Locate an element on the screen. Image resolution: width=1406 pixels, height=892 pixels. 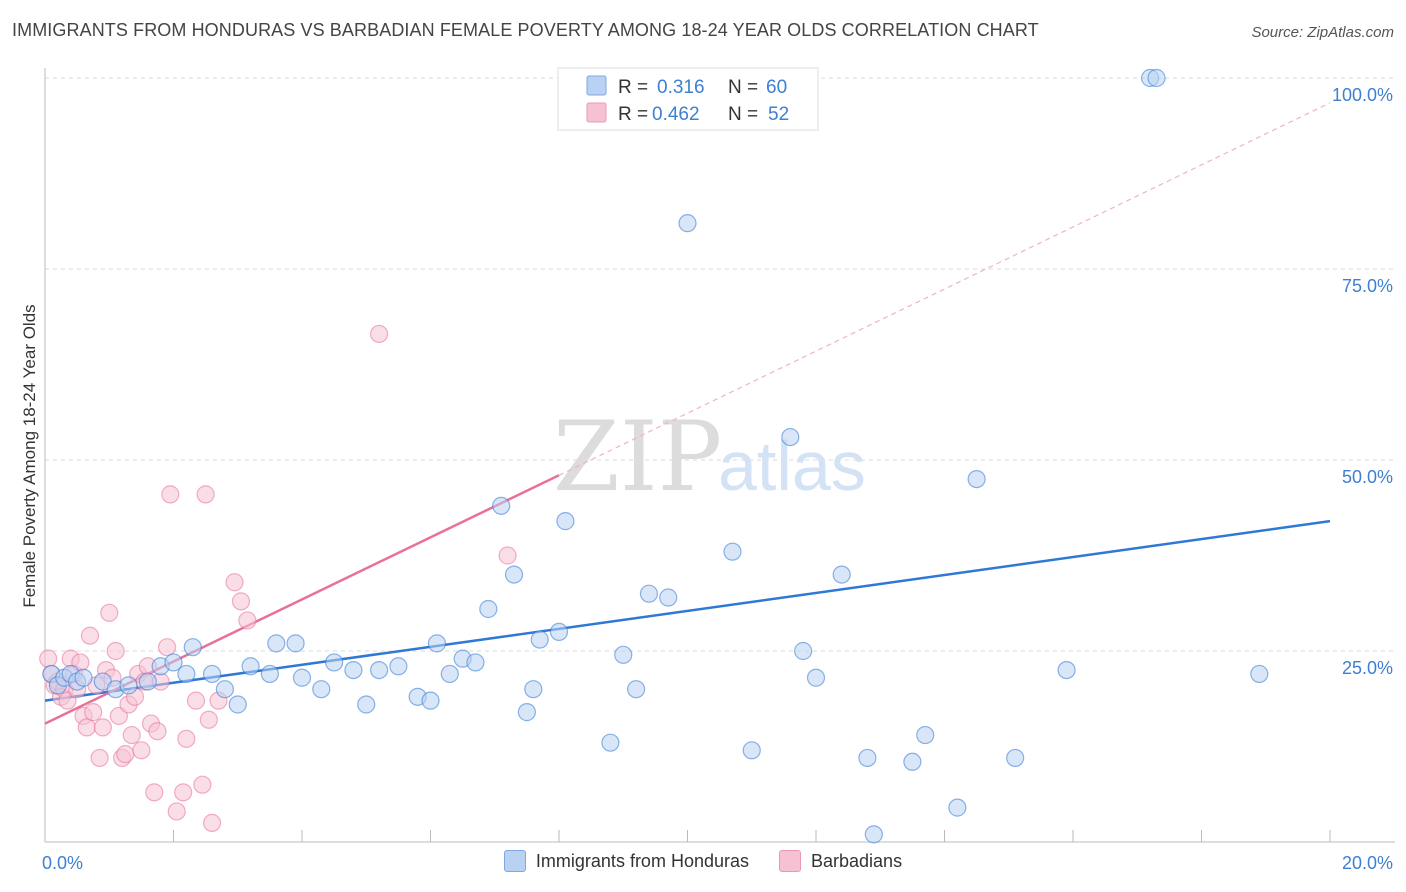
legend-label: Barbadians is located at coordinates (857, 860).